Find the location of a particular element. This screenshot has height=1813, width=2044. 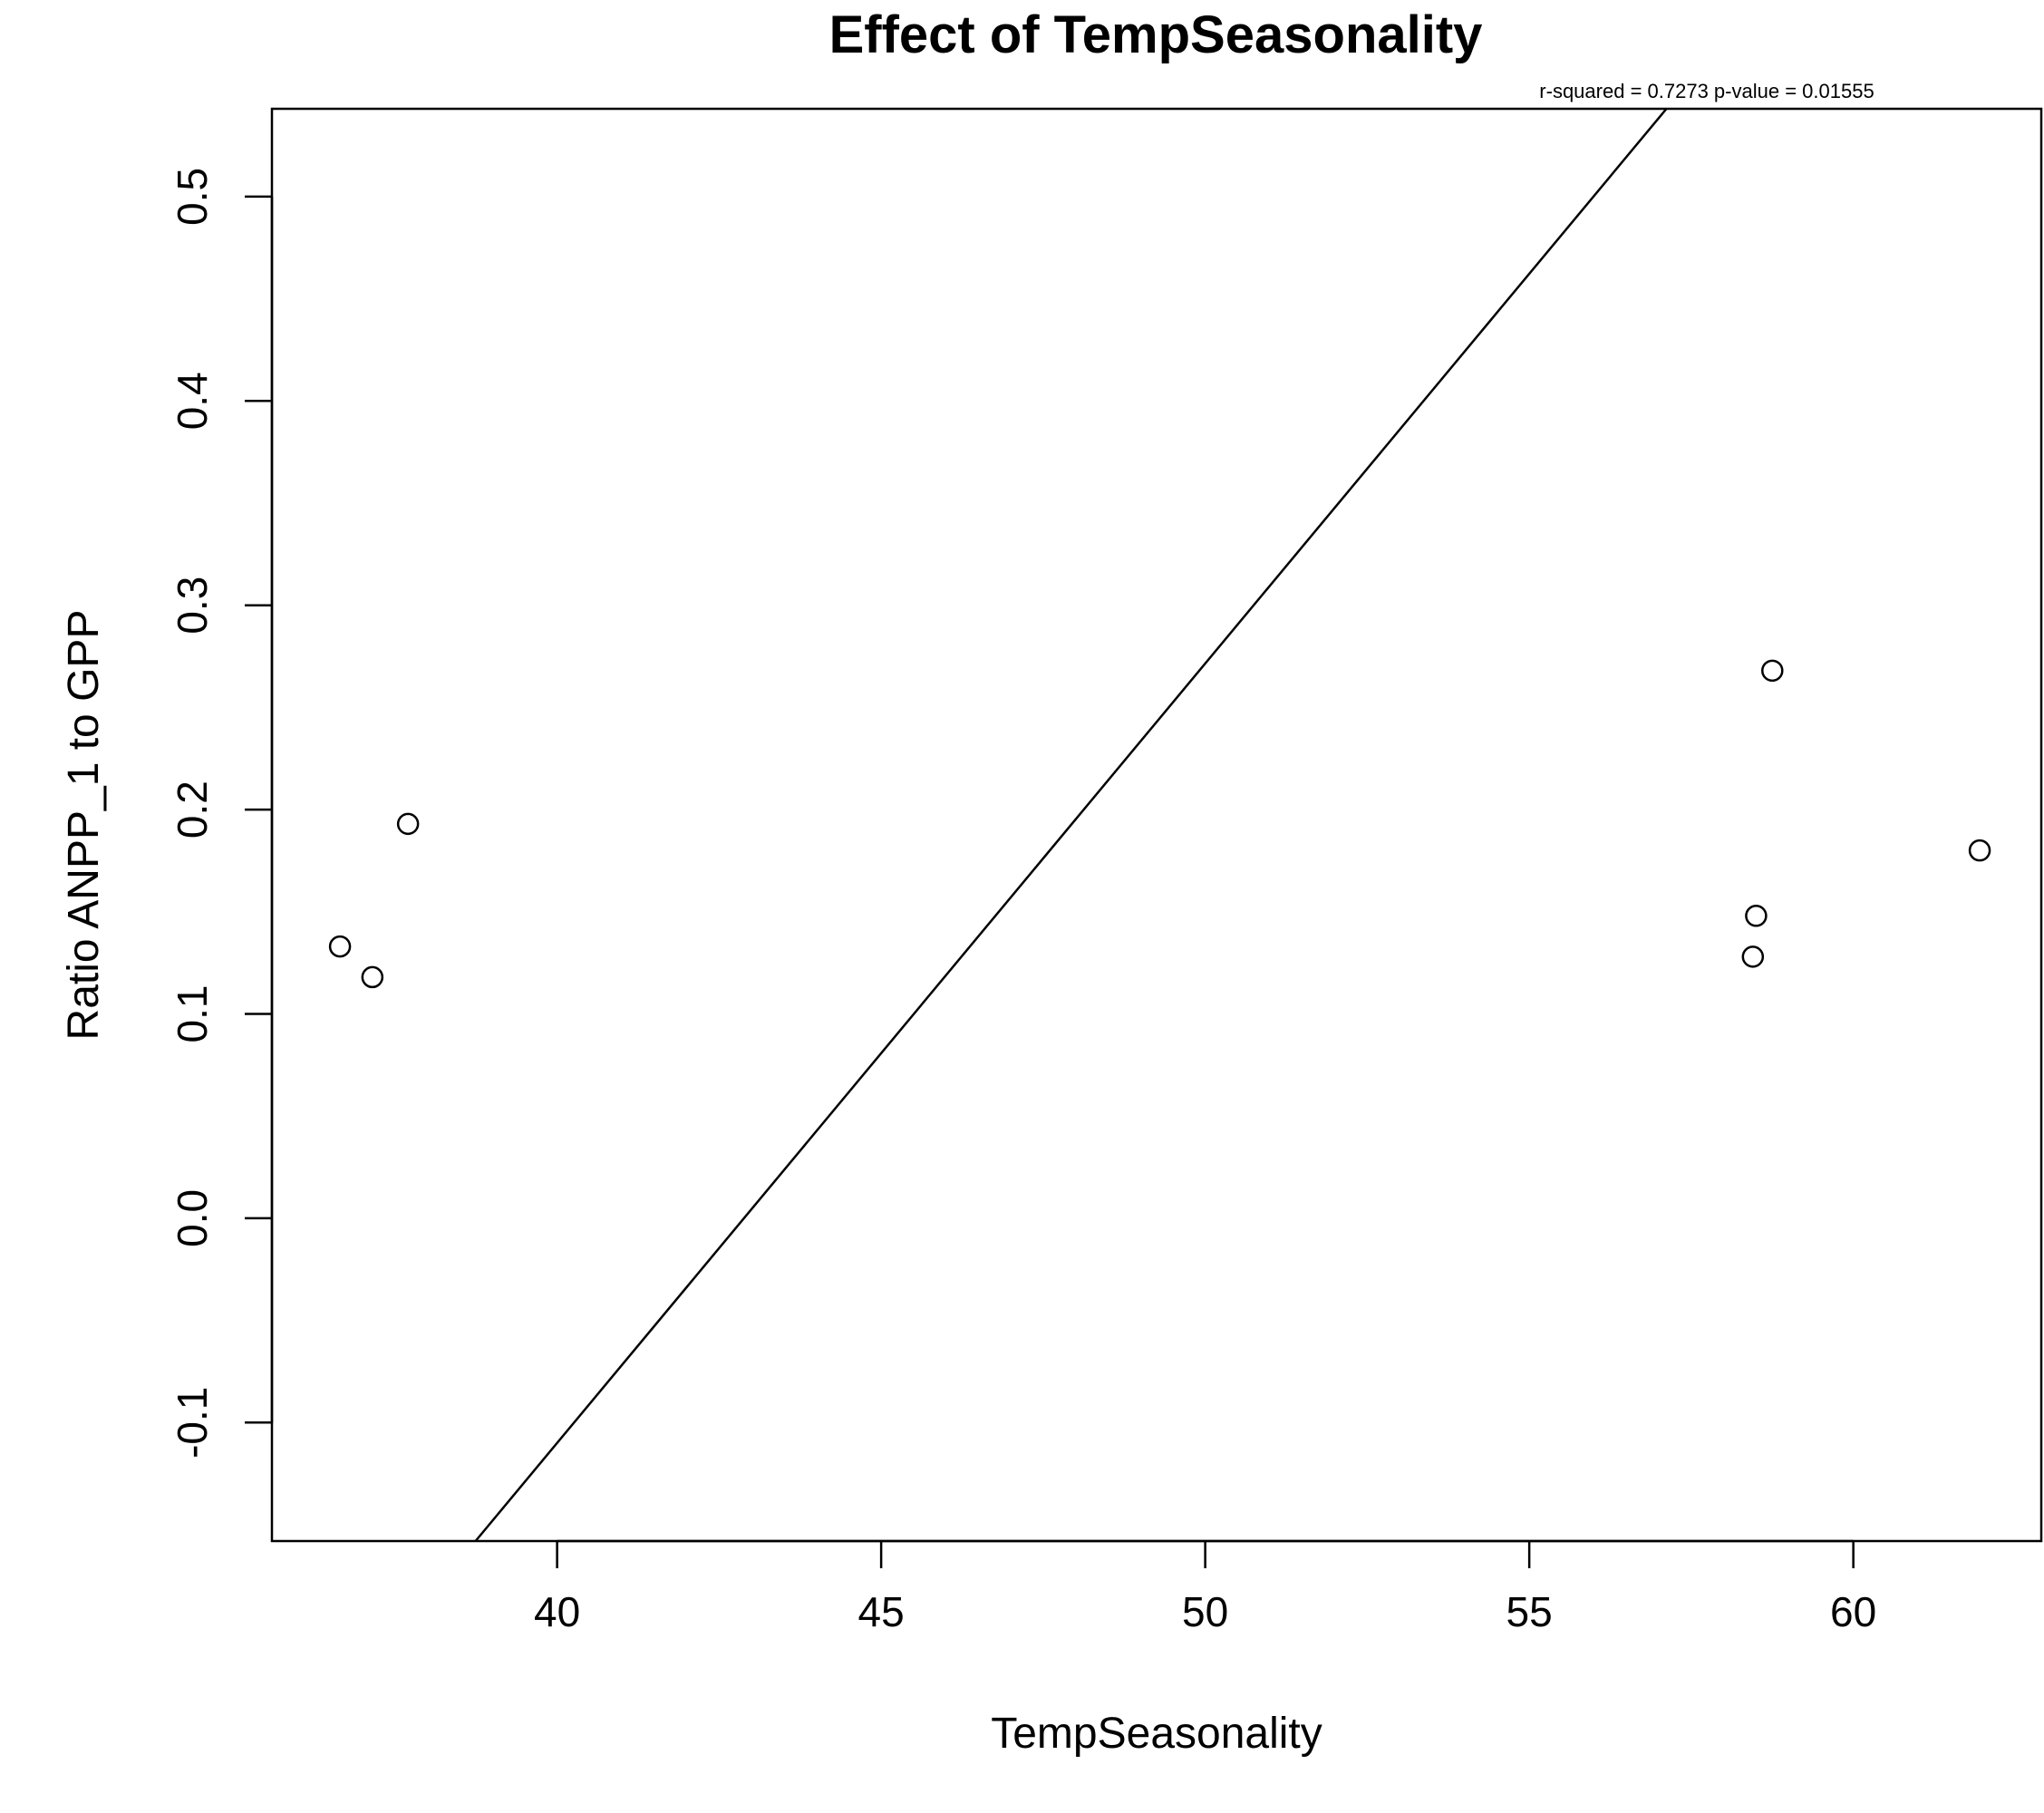

y-tick-label: 0.0 is located at coordinates (192, 1218).